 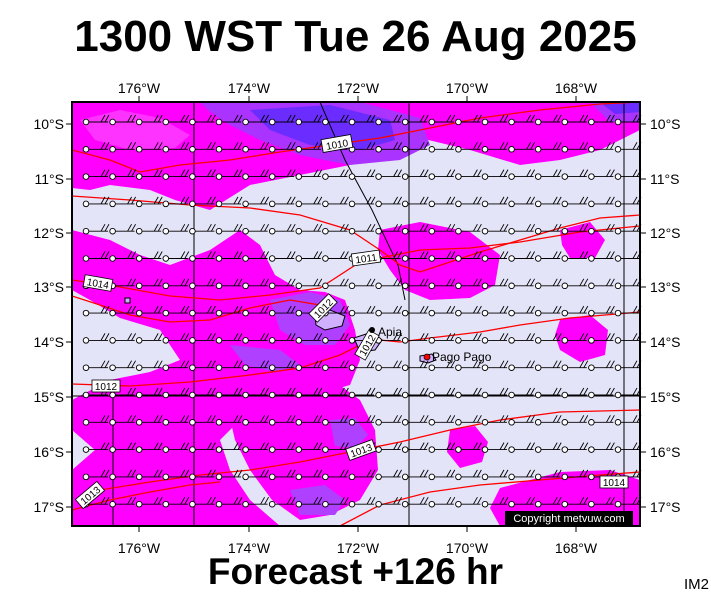 I want to click on lon-label-bottom-172w: 172°W, so click(x=358, y=548).